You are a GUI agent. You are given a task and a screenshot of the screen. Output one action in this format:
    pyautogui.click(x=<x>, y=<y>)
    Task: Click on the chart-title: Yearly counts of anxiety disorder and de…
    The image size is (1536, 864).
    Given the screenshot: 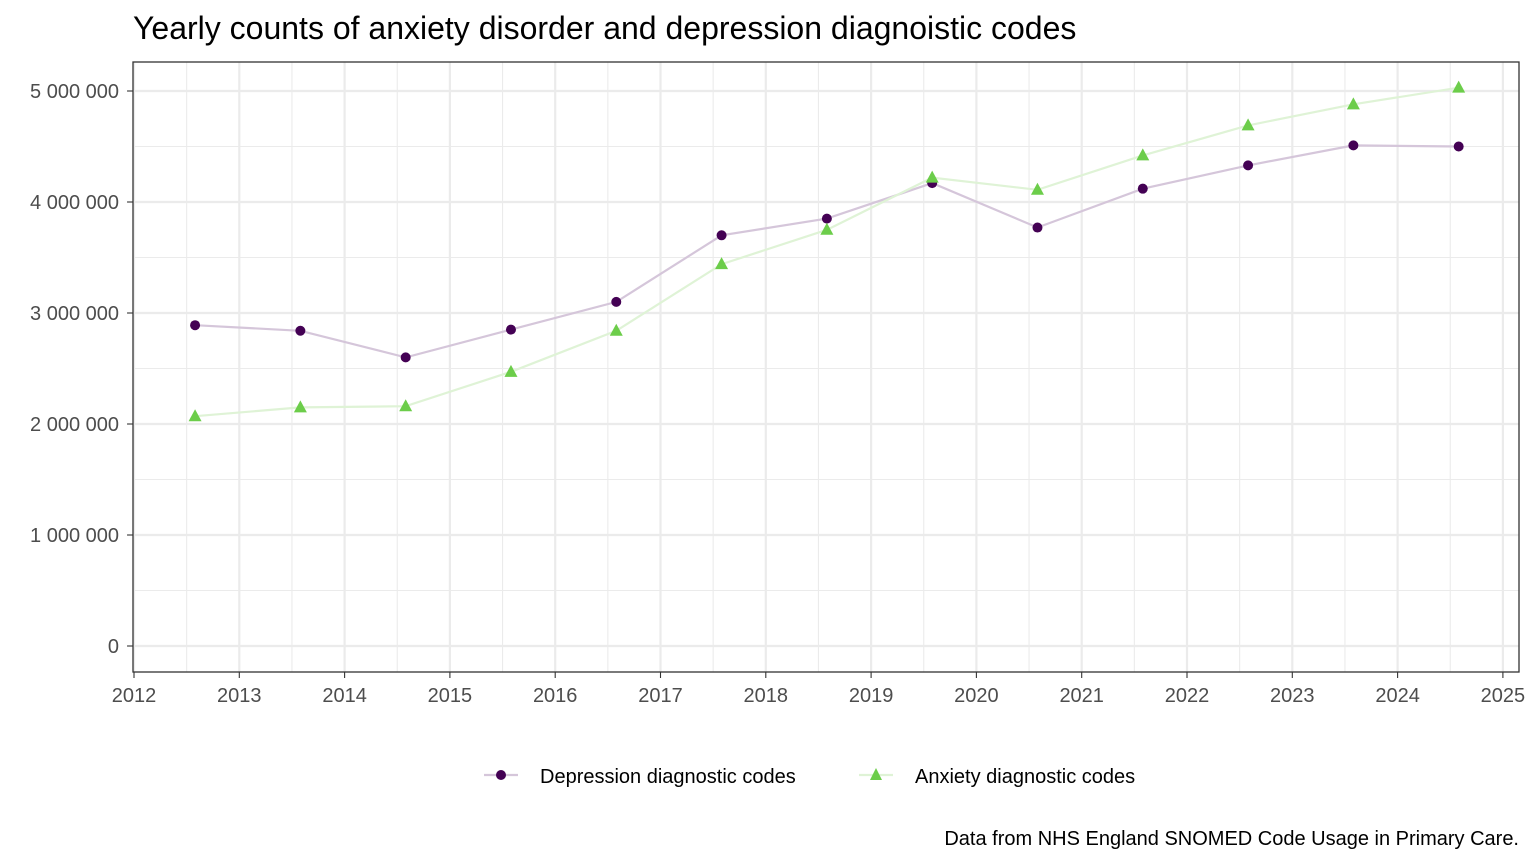 What is the action you would take?
    pyautogui.click(x=604, y=28)
    